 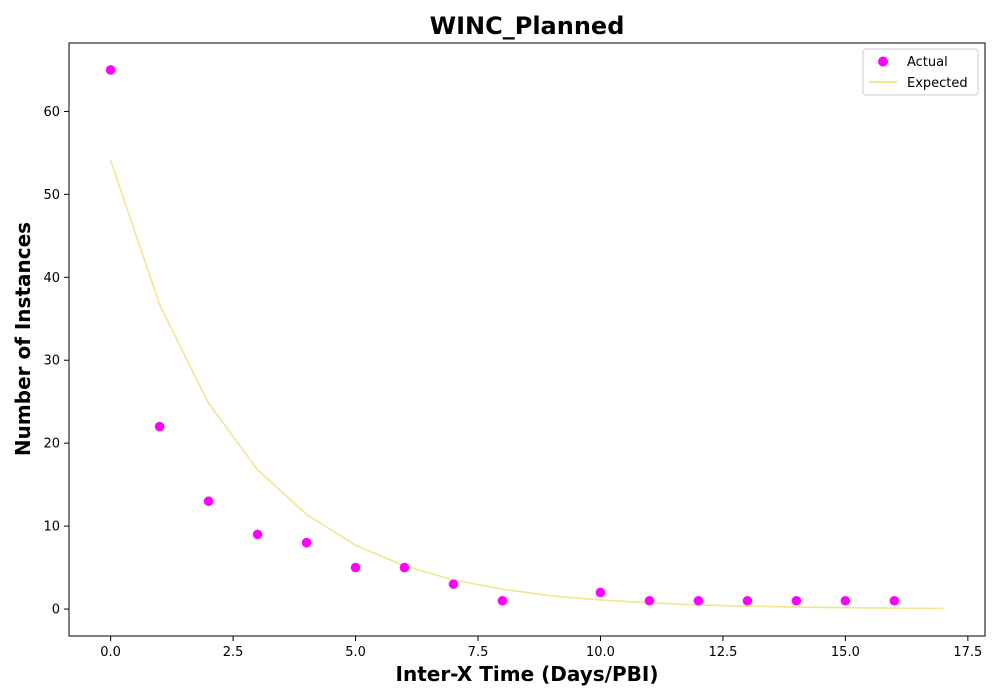 I want to click on legend-marker-actual, so click(x=883, y=61).